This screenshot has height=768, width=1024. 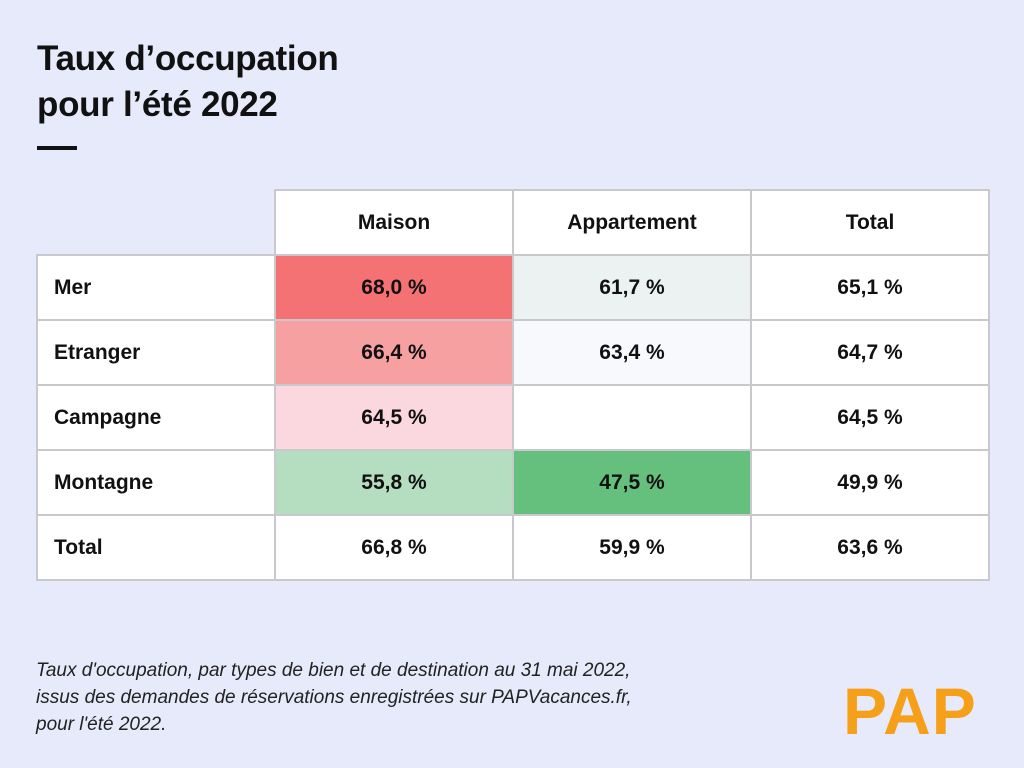 What do you see at coordinates (870, 547) in the screenshot?
I see `cell-total-total: 63,6 %` at bounding box center [870, 547].